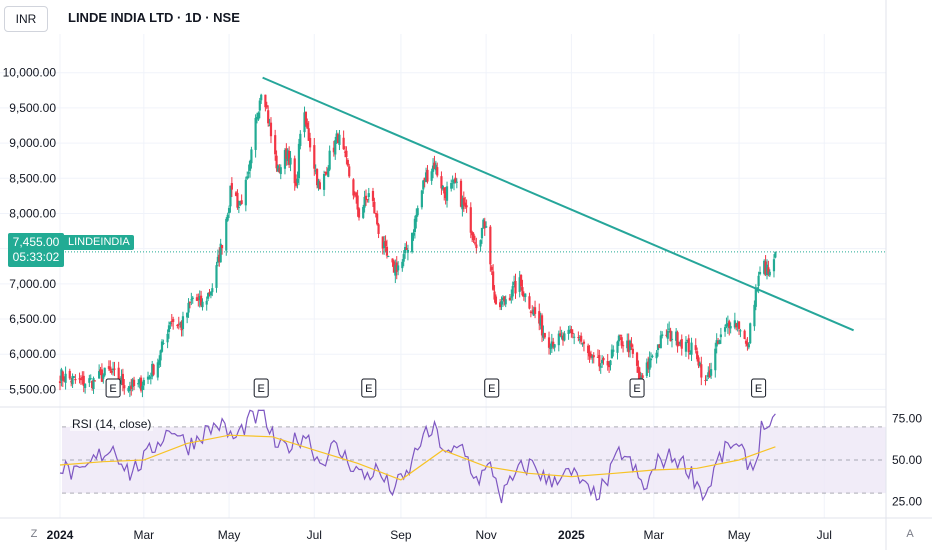 This screenshot has height=550, width=932. What do you see at coordinates (36, 250) in the screenshot?
I see `last-price-tag: 7,455.00 05:33:02` at bounding box center [36, 250].